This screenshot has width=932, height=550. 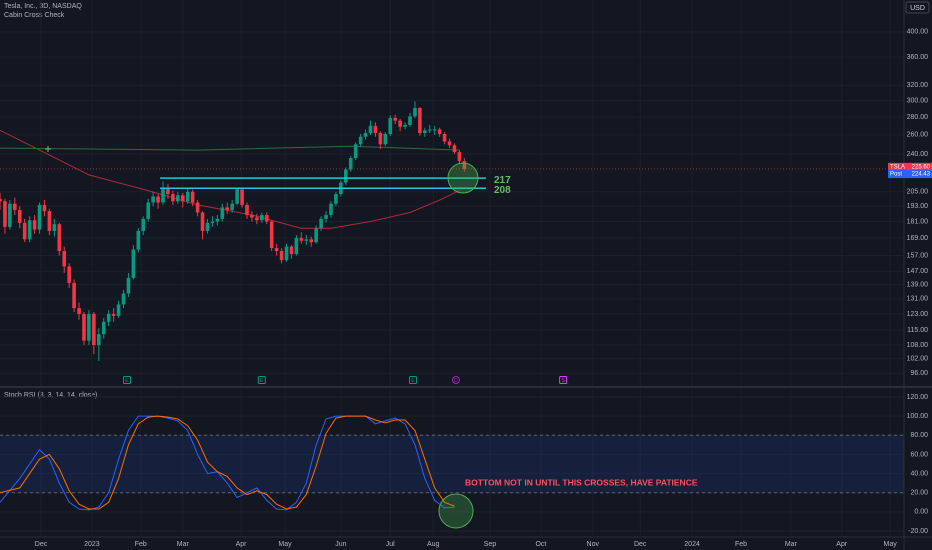 What do you see at coordinates (692, 544) in the screenshot?
I see `x-tick-label: 2024` at bounding box center [692, 544].